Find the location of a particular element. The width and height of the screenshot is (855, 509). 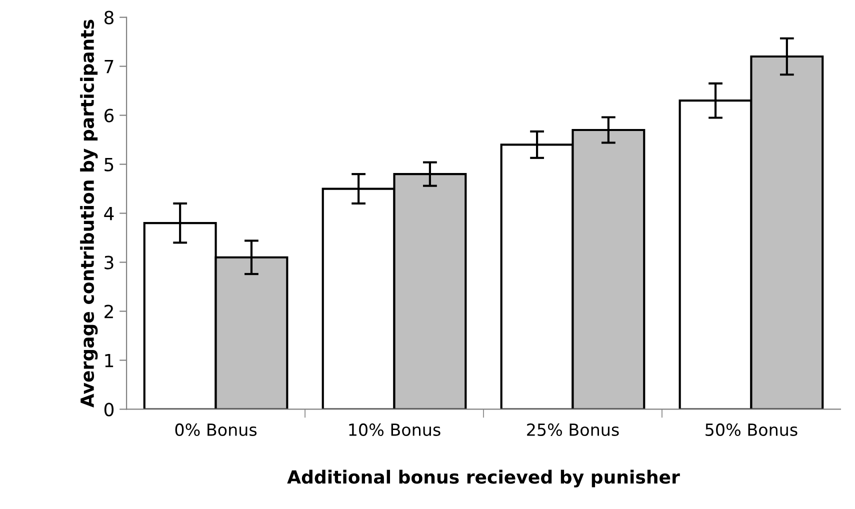

x-tick-label: 10% Bonus is located at coordinates (394, 429).